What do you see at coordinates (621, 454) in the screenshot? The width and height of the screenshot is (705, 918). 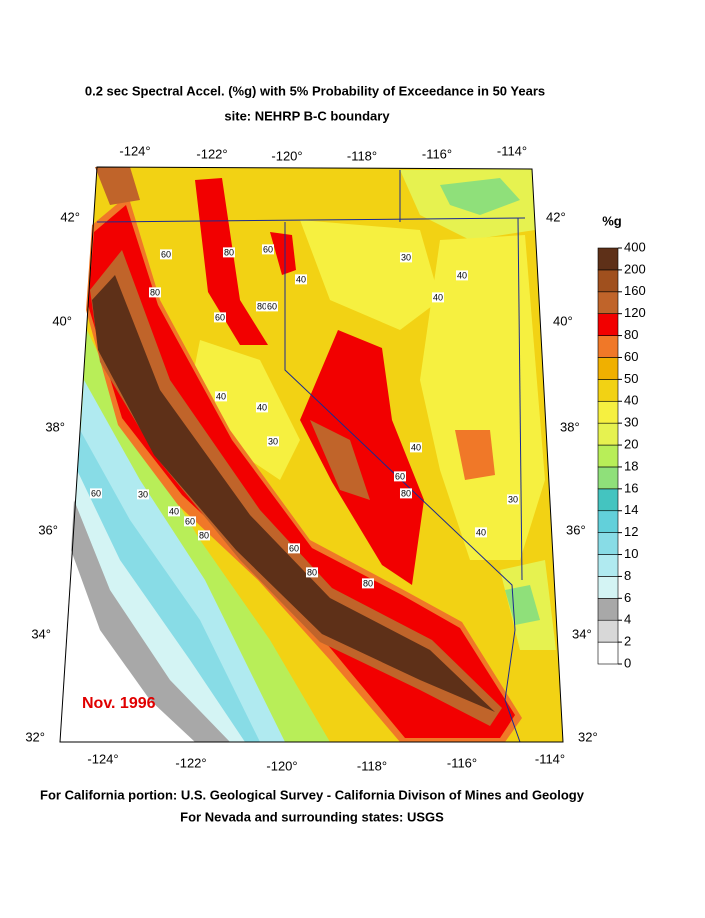 I see `legend: 0 2 4 6 8 10 12 14 16 18 20 30 40 50 60 80 120 160 200 400` at bounding box center [621, 454].